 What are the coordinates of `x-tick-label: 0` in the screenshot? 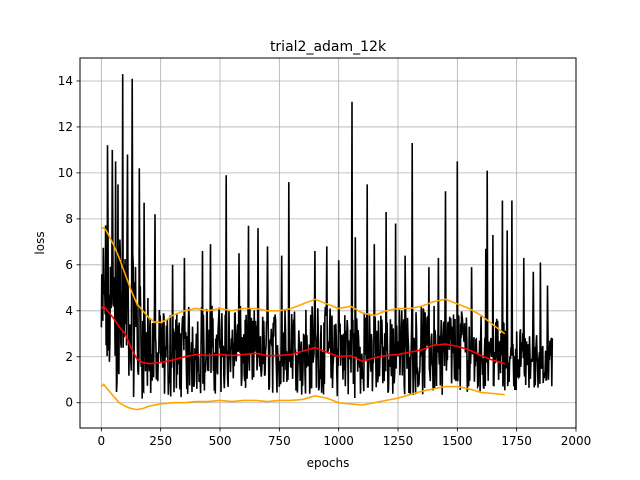 It's located at (102, 441).